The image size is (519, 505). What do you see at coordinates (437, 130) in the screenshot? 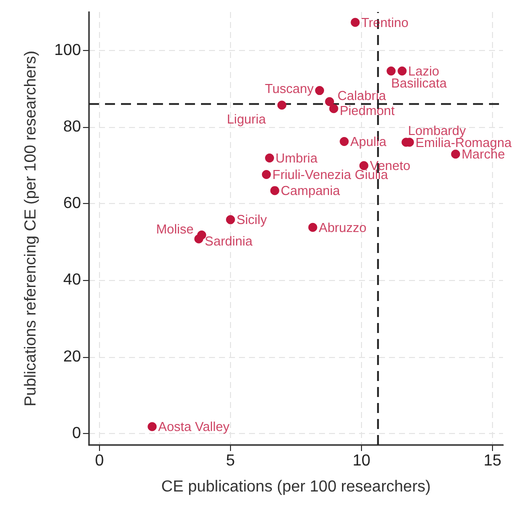
I see `annotation: Lombardy` at bounding box center [437, 130].